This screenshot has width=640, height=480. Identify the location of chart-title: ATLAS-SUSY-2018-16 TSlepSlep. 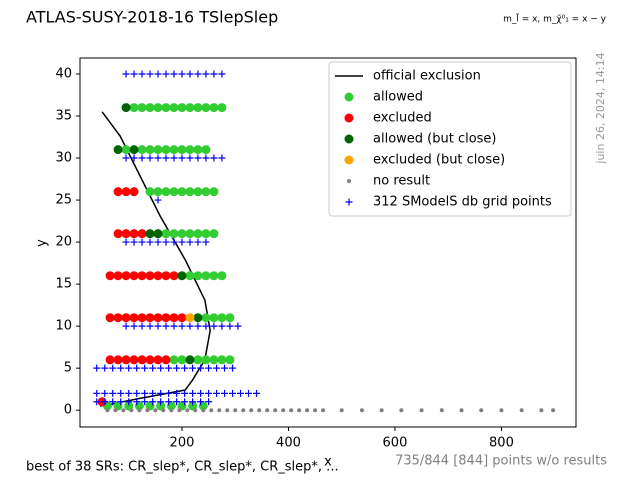
(152, 17).